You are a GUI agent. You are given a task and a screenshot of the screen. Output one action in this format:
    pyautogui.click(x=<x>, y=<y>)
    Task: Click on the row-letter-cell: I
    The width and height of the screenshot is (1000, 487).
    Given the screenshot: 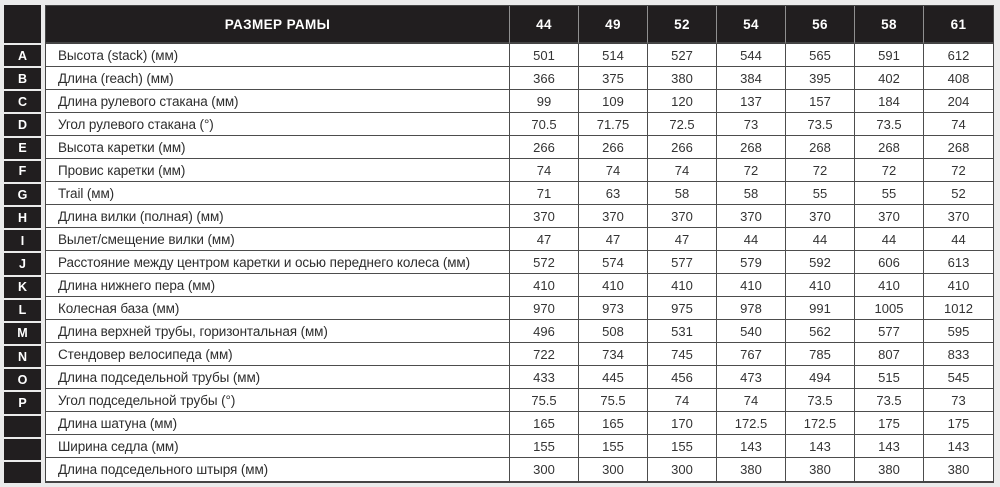 What is the action you would take?
    pyautogui.click(x=22, y=241)
    